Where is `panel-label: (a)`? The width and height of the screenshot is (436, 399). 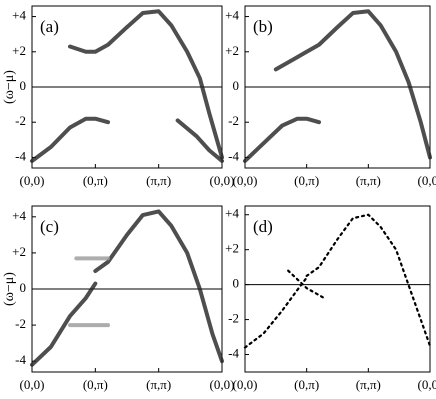
panel-label: (a) is located at coordinates (49, 26).